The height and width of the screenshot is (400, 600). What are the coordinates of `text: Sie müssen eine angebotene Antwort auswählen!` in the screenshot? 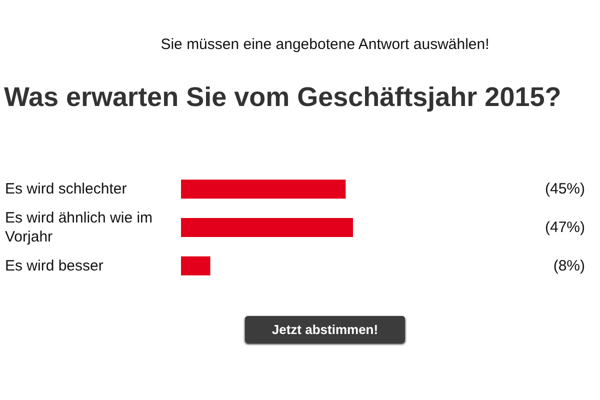 It's located at (325, 44).